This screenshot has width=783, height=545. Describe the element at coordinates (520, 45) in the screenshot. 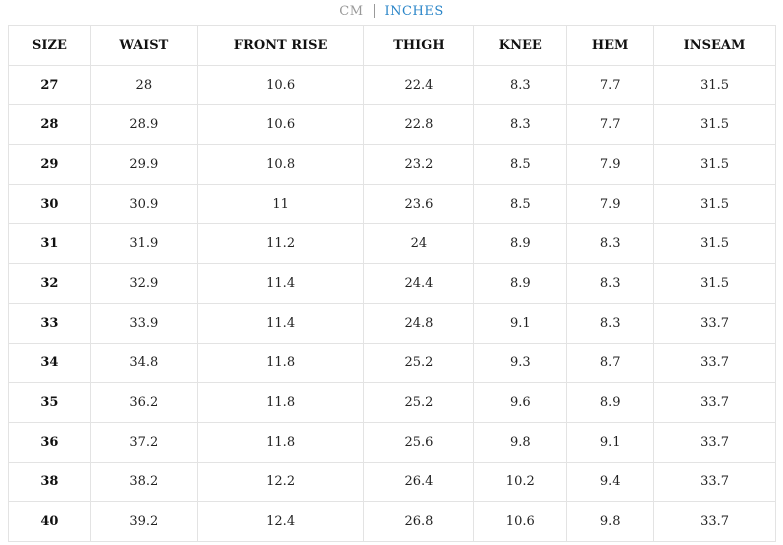

I see `column-header: KNEE` at that location.